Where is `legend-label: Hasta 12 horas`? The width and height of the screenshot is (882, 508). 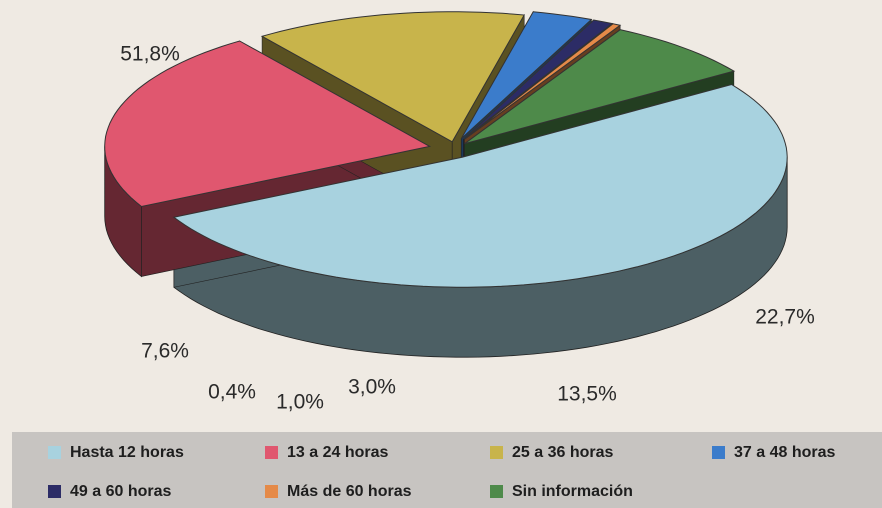
legend-label: Hasta 12 horas is located at coordinates (127, 452).